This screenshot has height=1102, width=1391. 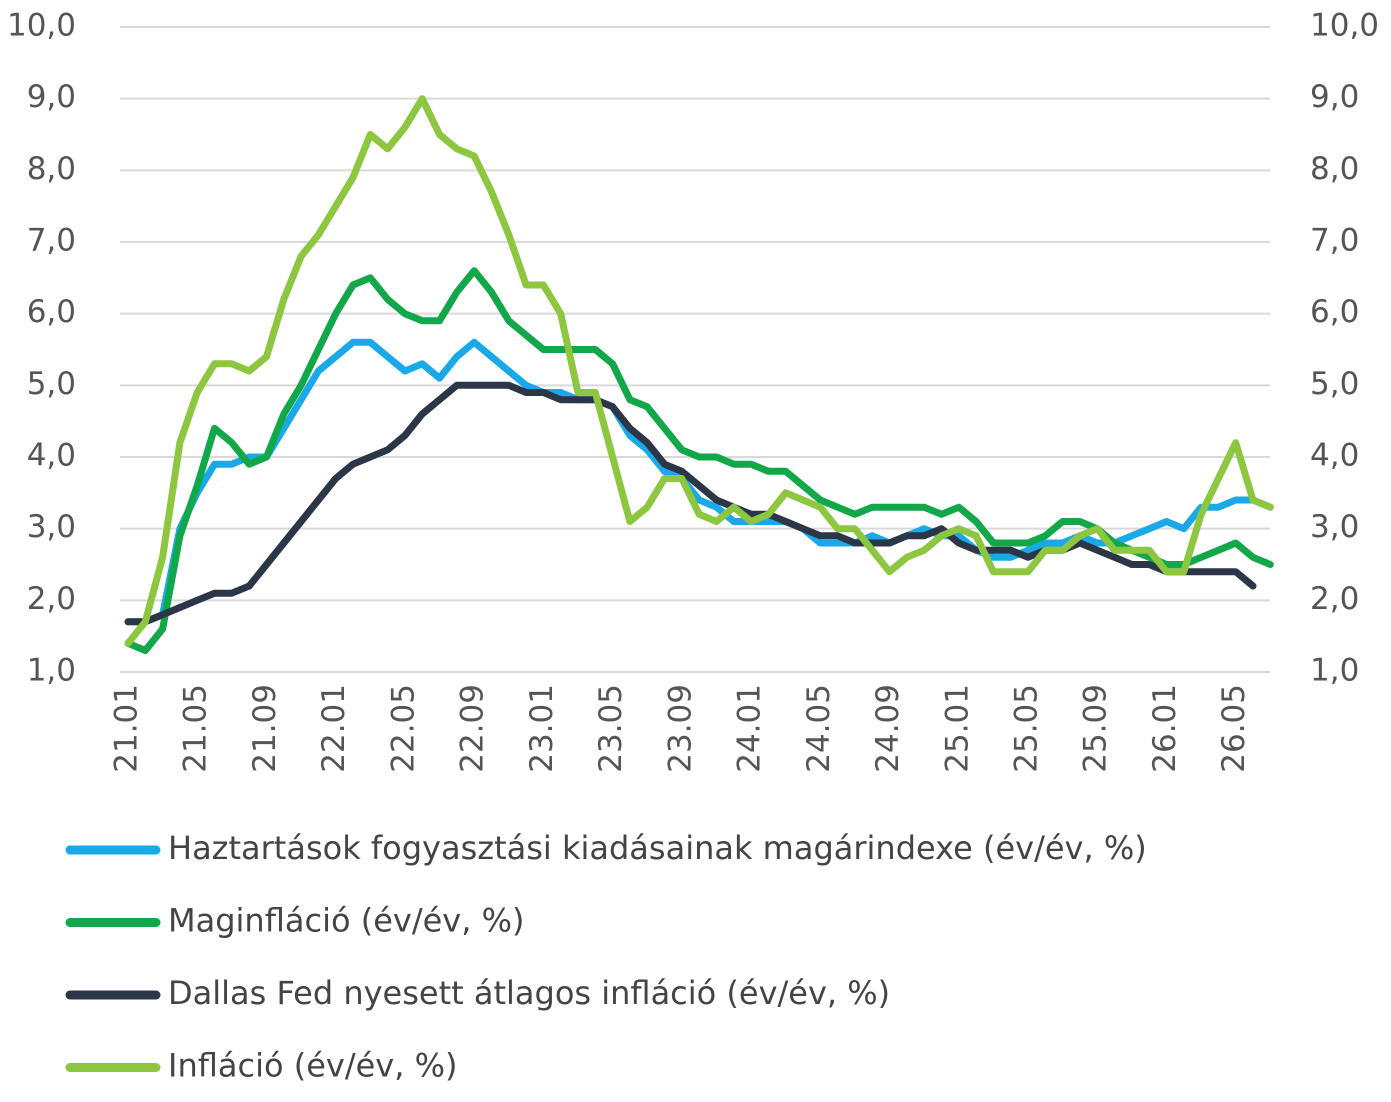 What do you see at coordinates (403, 728) in the screenshot?
I see `x-tick-label: 22.05` at bounding box center [403, 728].